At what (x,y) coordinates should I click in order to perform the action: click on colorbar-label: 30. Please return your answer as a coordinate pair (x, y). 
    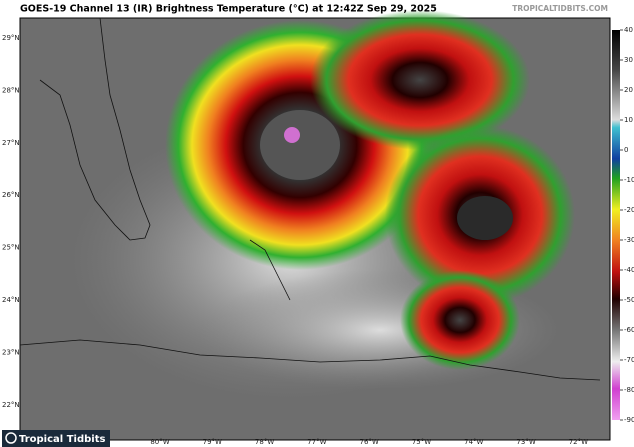
    Looking at the image, I should click on (628, 60).